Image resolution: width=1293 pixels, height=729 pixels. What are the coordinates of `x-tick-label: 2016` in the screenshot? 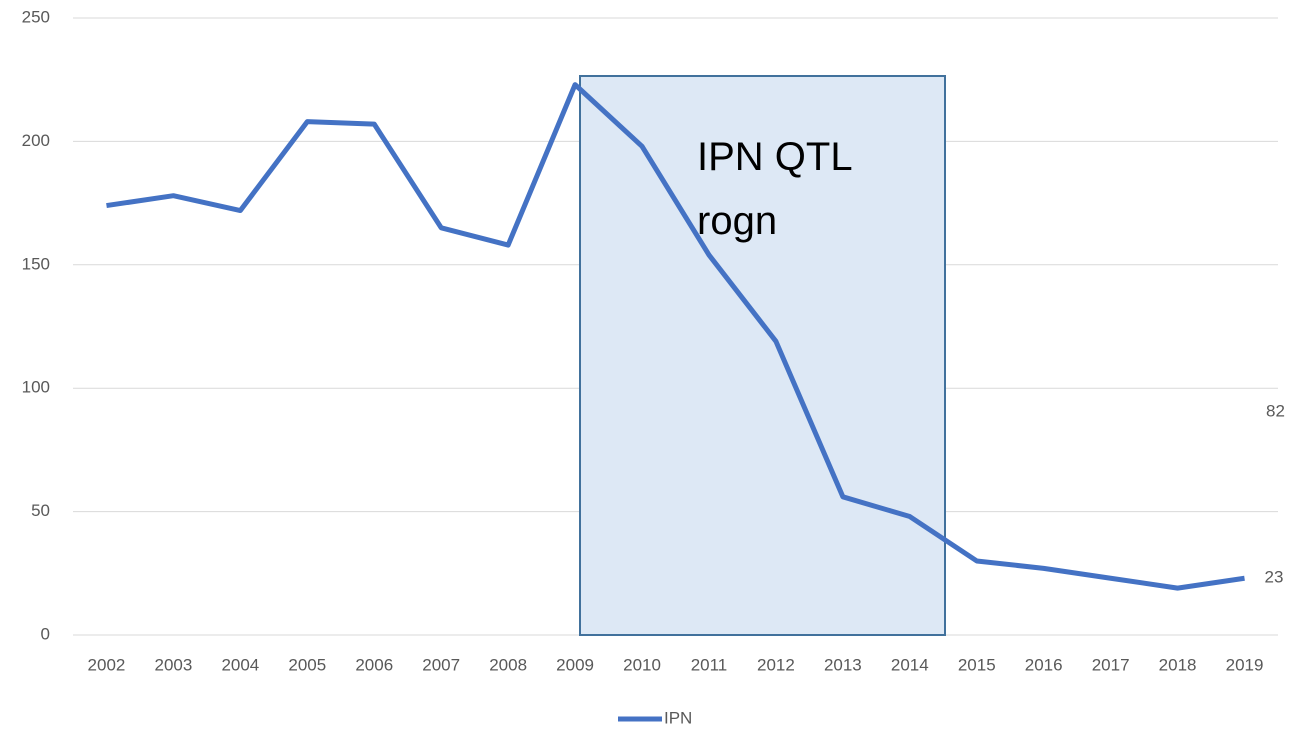 It's located at (1044, 664).